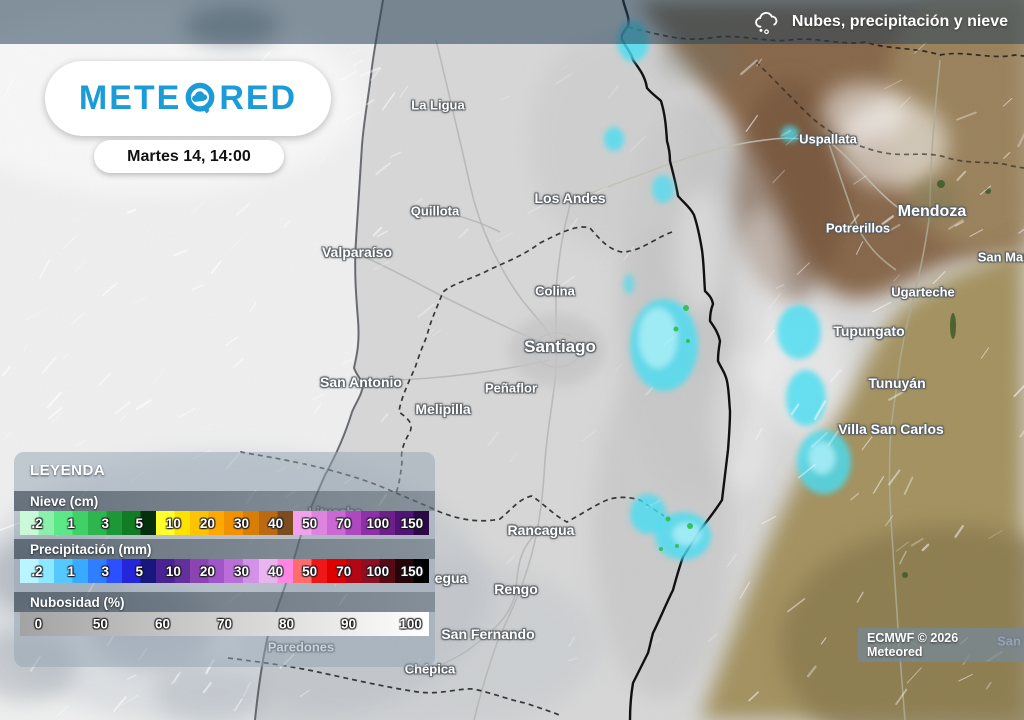 Image resolution: width=1024 pixels, height=720 pixels. I want to click on legend-title: LEYENDA, so click(68, 470).